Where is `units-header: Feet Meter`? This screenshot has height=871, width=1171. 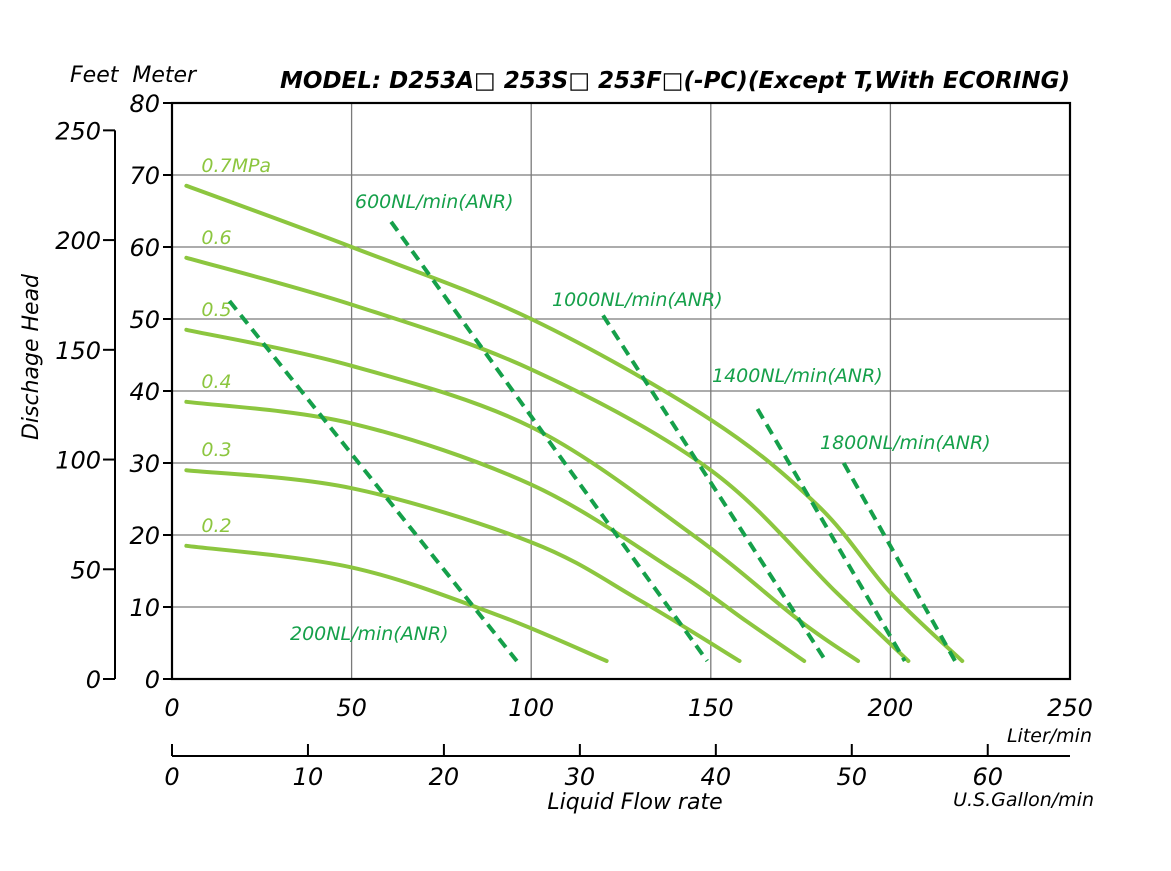
units-header: Feet Meter is located at coordinates (134, 75).